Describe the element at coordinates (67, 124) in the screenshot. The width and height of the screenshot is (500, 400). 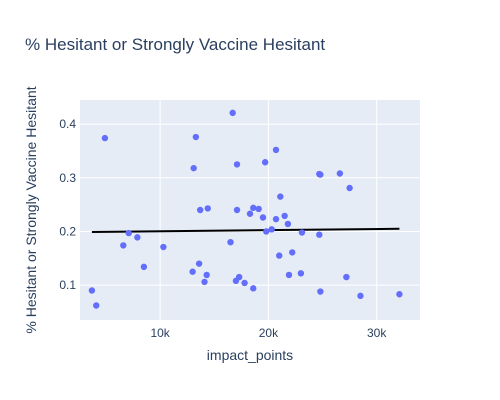
I see `y-tick-label: 0.4` at that location.